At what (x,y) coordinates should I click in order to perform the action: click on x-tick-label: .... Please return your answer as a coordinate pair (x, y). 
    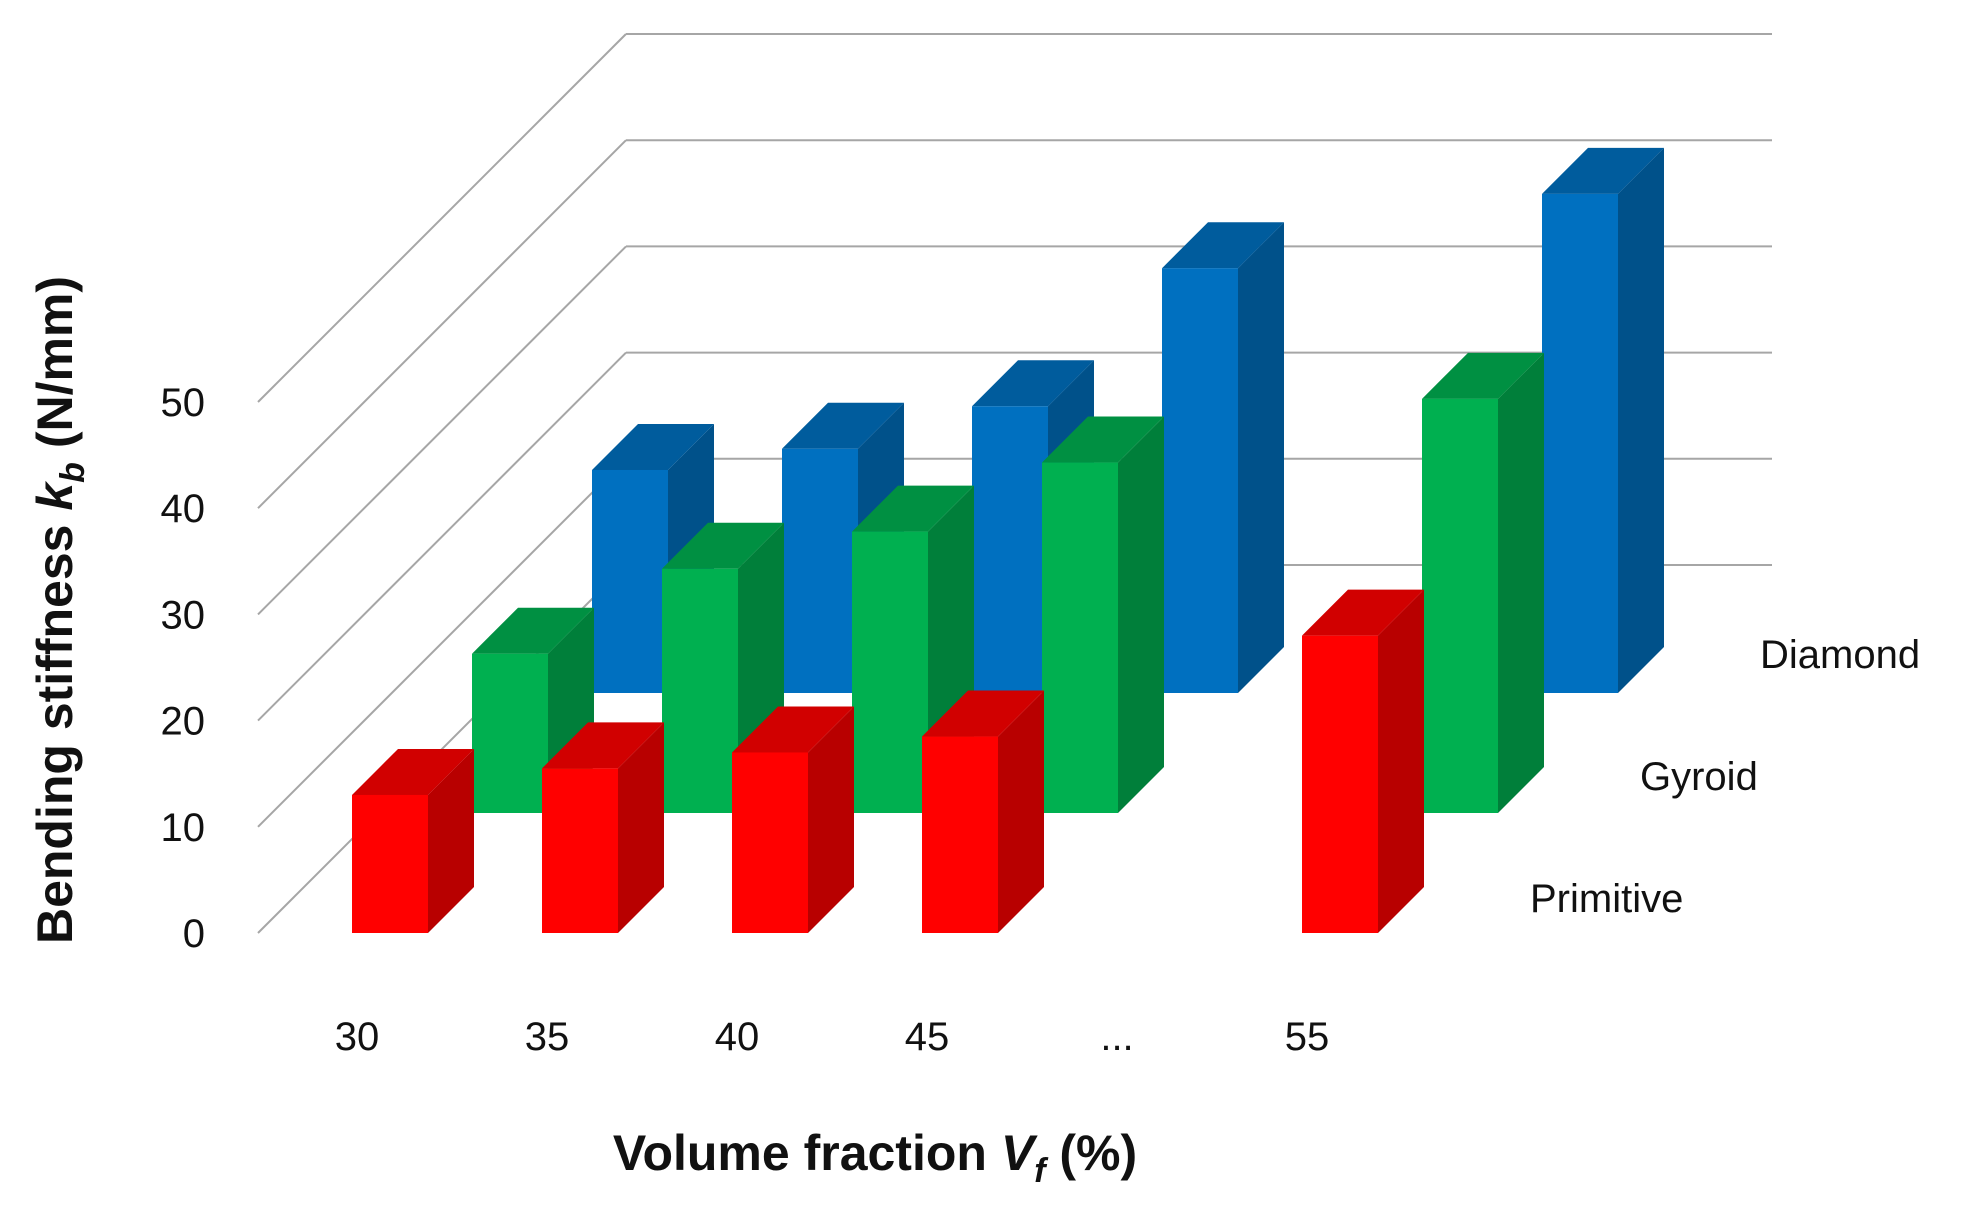
    Looking at the image, I should click on (1116, 1037).